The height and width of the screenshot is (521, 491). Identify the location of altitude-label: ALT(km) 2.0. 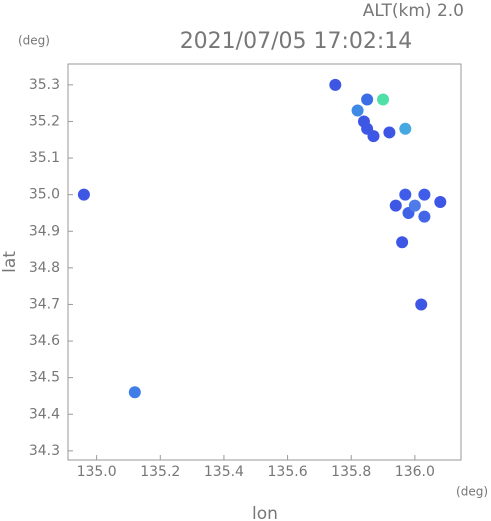
(413, 11).